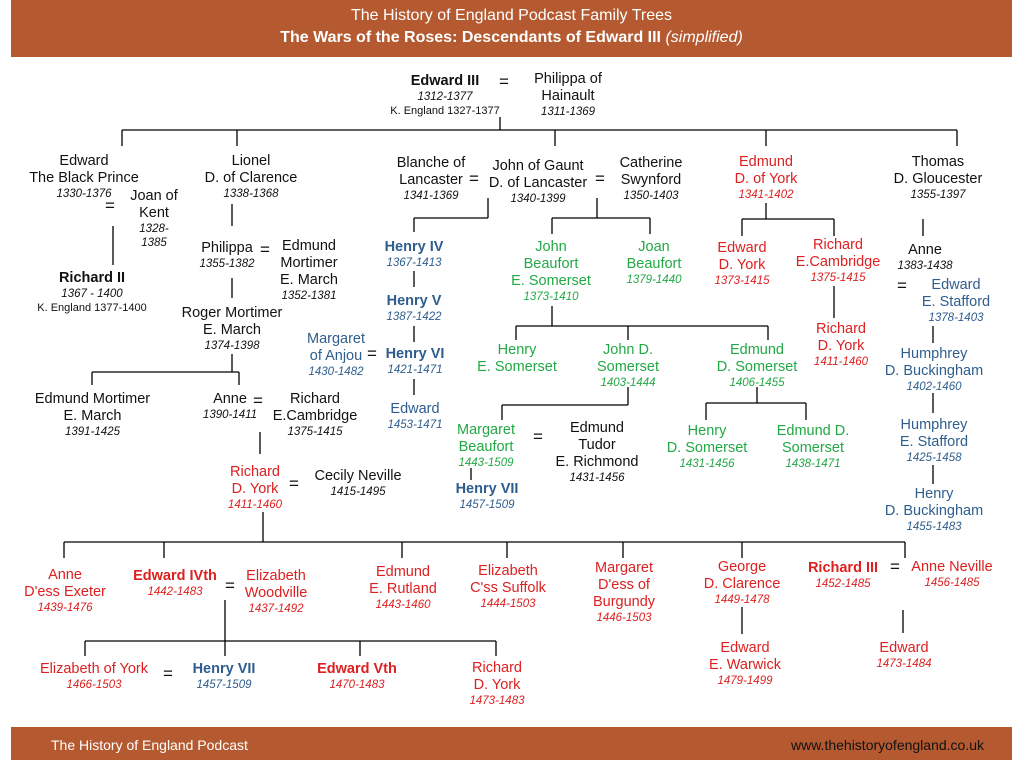 This screenshot has width=1024, height=762. What do you see at coordinates (230, 406) in the screenshot?
I see `person-anne-mortimer: Anne 1390-1411` at bounding box center [230, 406].